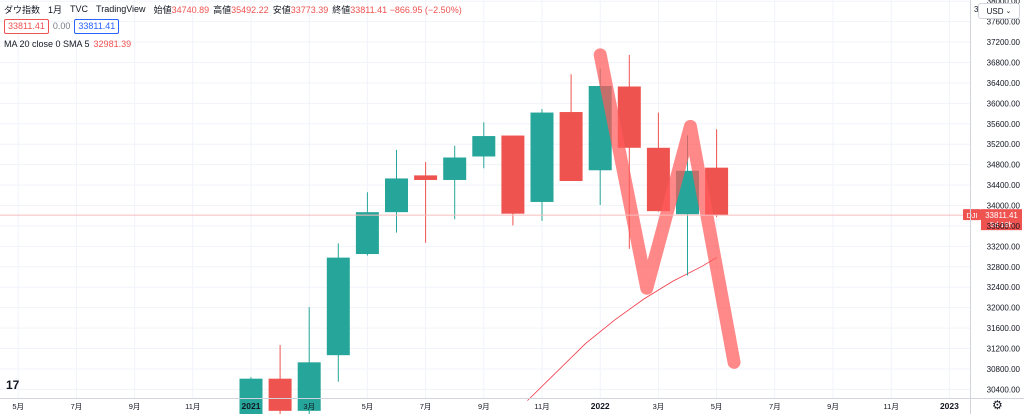 Image resolution: width=1024 pixels, height=419 pixels. I want to click on high-value: 35492.22, so click(250, 9).